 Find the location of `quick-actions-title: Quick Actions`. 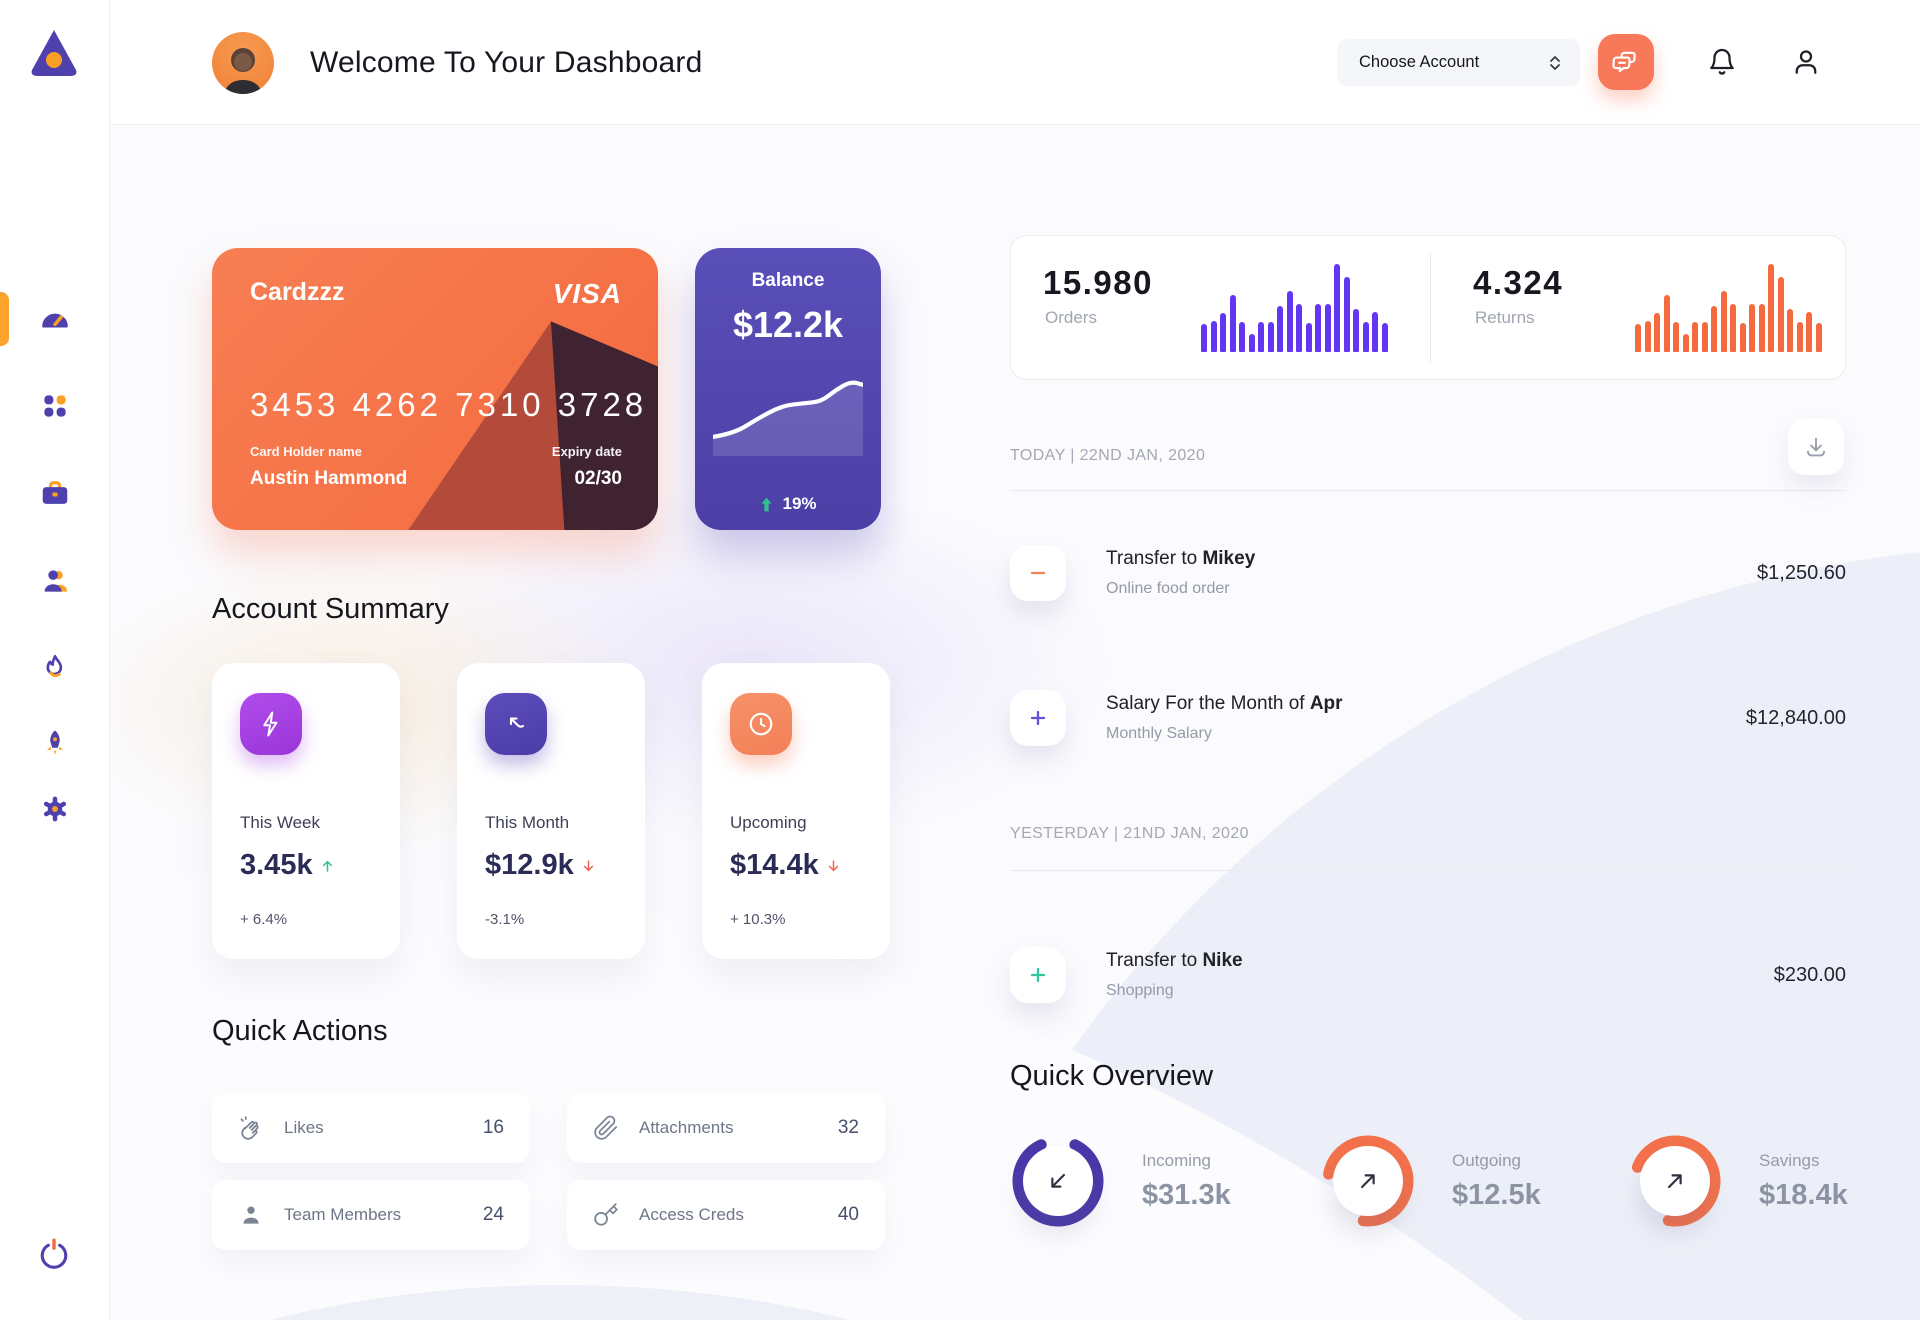

quick-actions-title: Quick Actions is located at coordinates (300, 1031).